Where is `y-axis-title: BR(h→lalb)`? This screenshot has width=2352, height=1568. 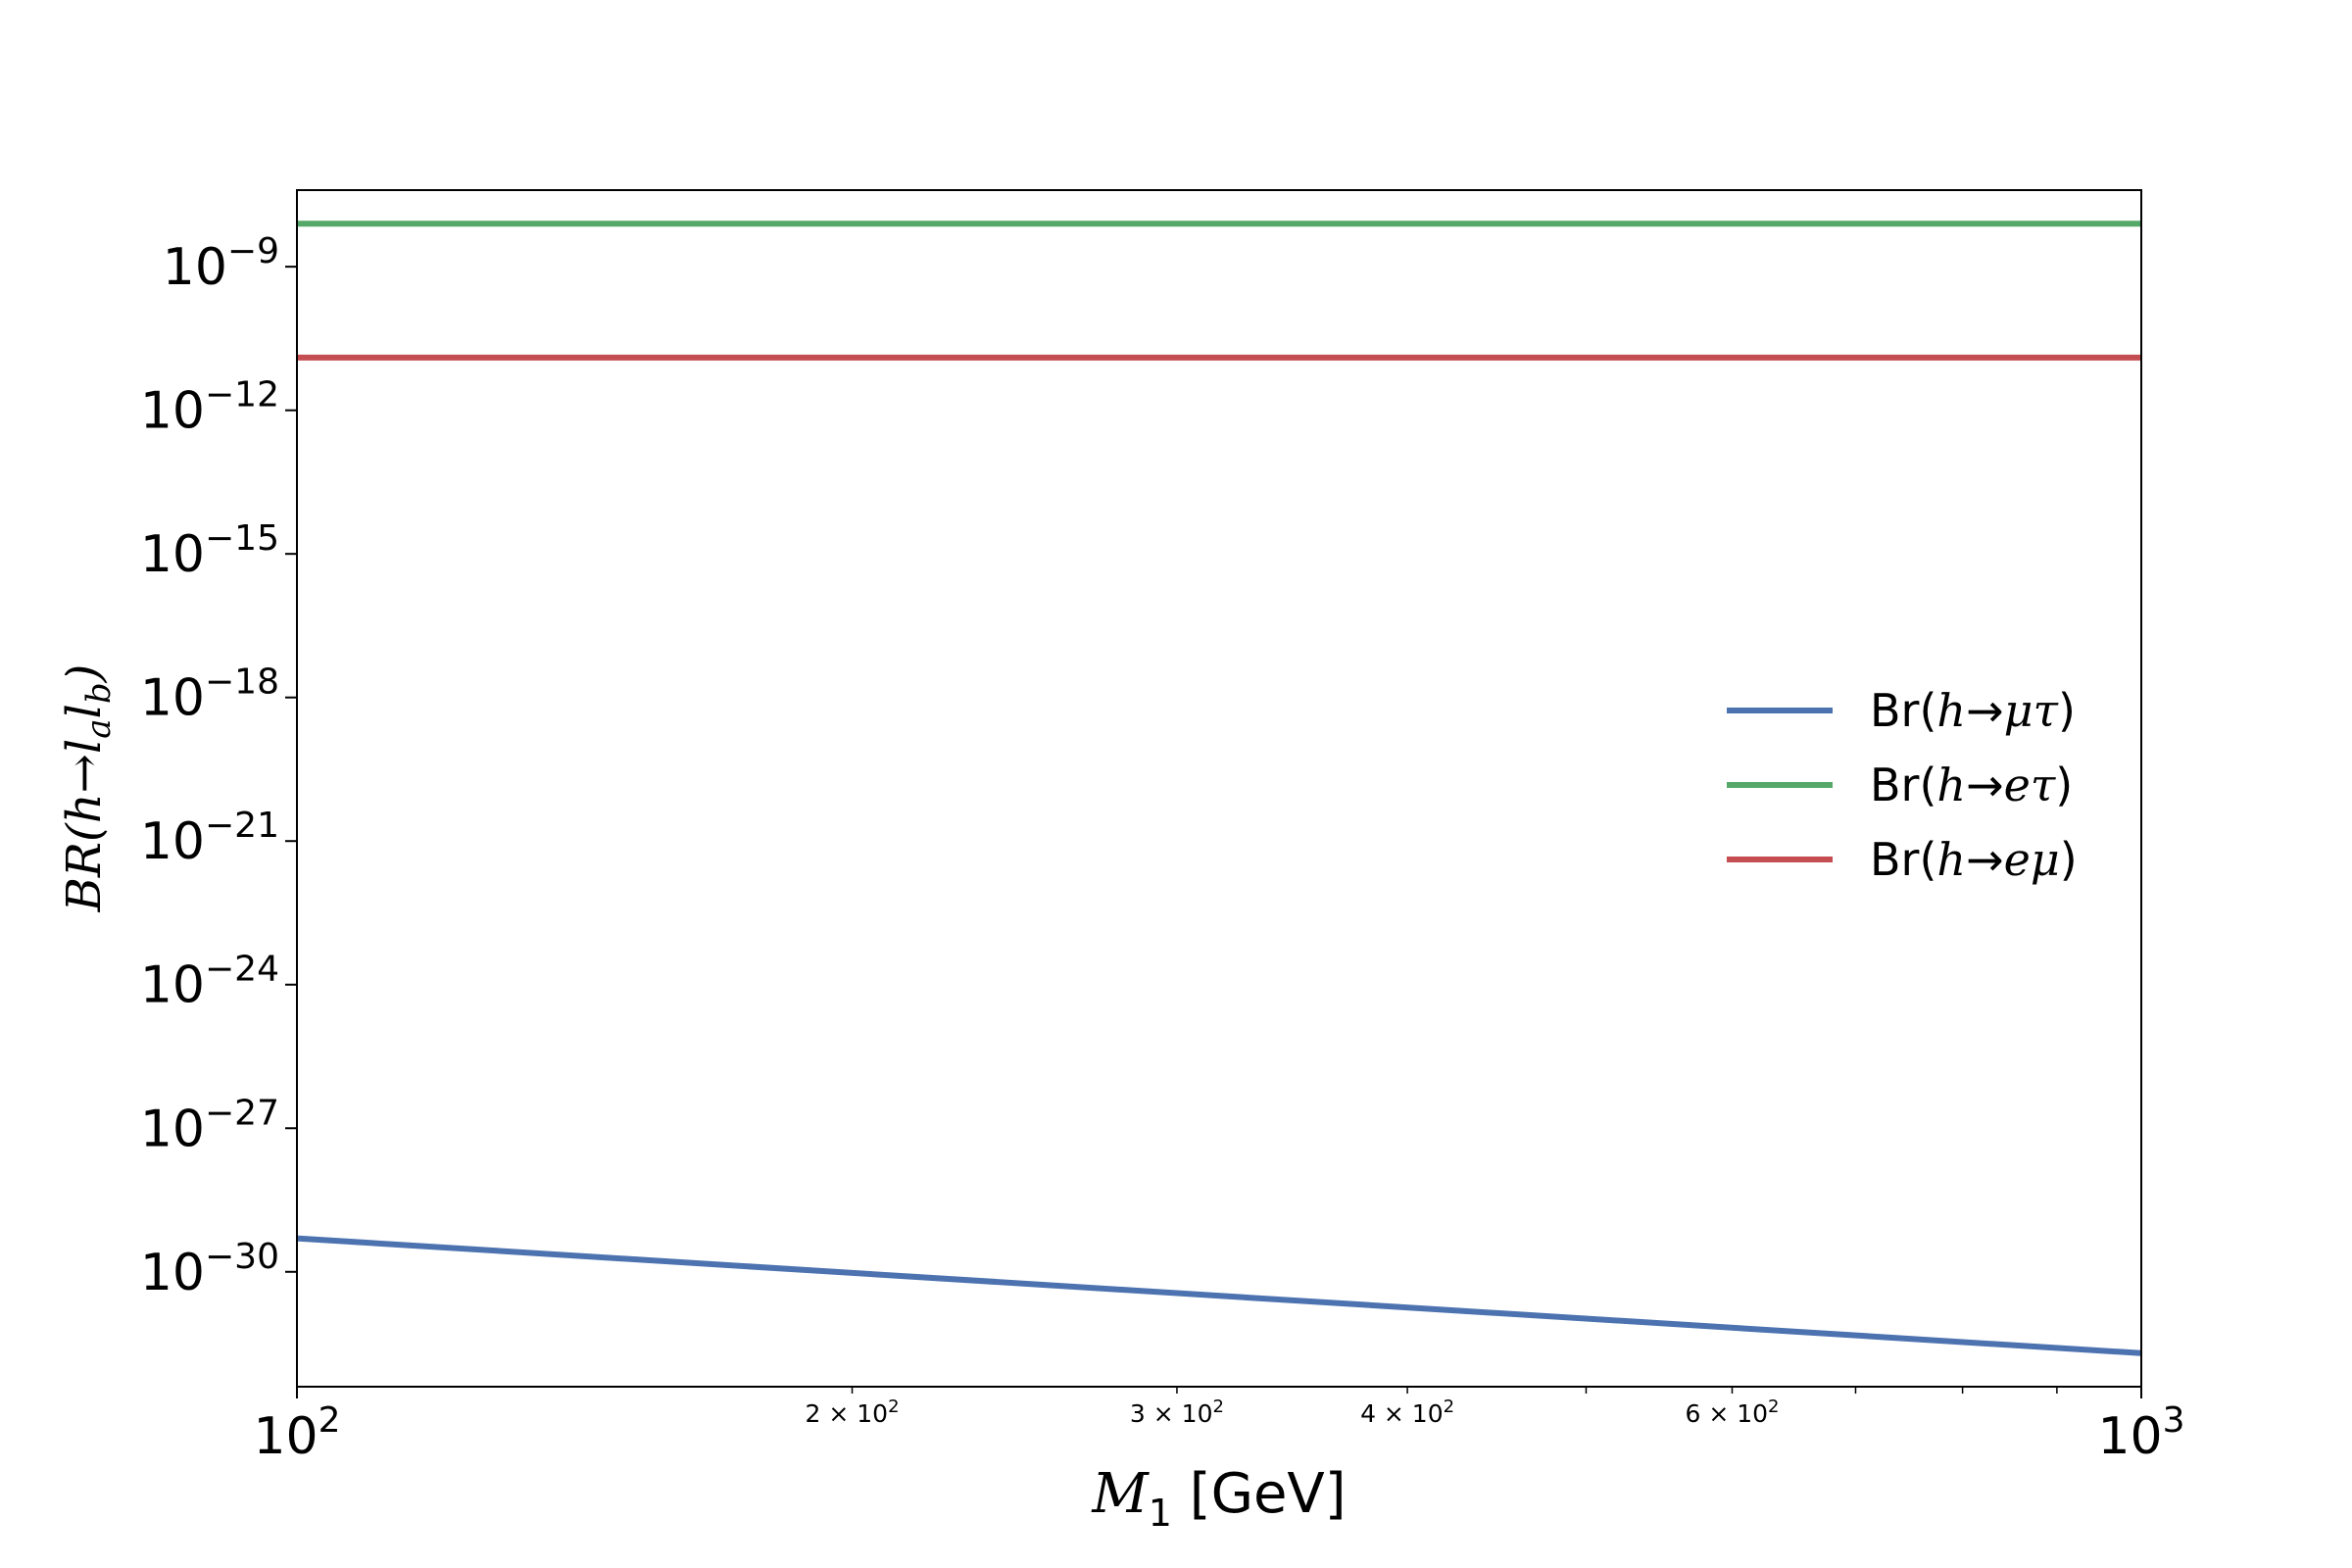
y-axis-title: BR(h→lalb) is located at coordinates (88, 788).